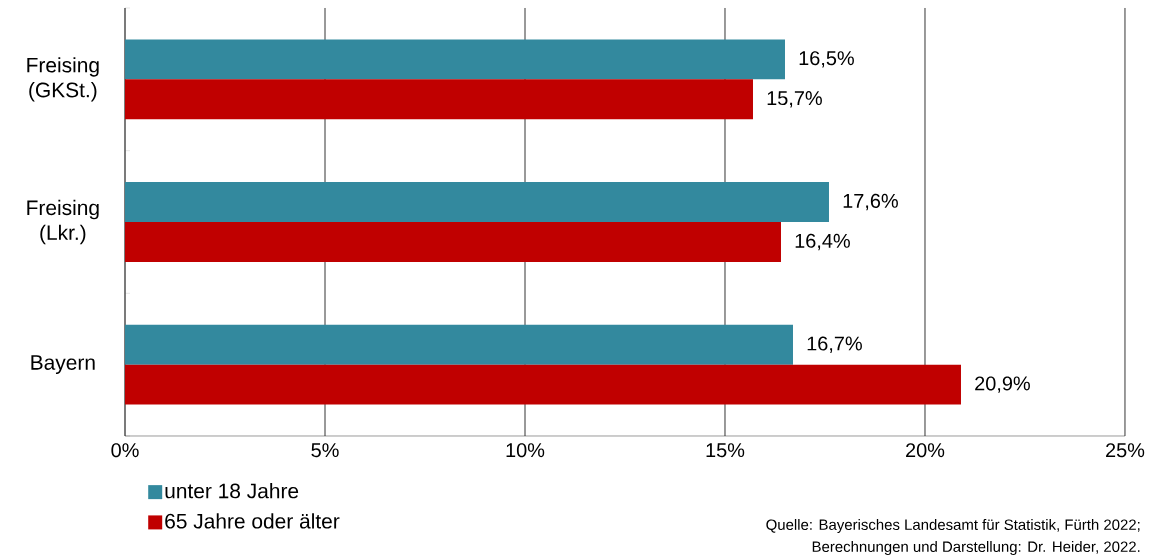 Image resolution: width=1158 pixels, height=556 pixels. I want to click on x-tick-label: 25%, so click(1125, 450).